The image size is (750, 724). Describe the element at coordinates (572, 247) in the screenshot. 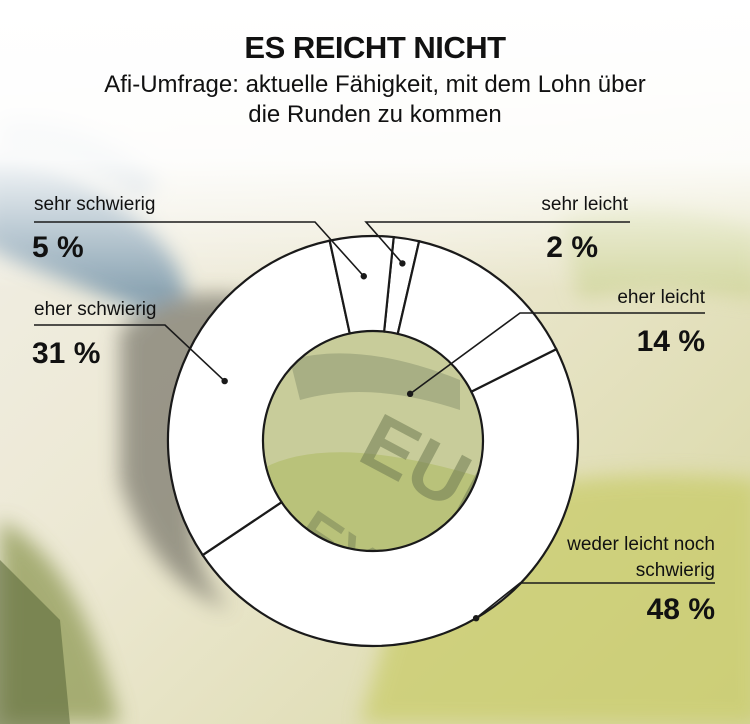

I see `value-sehr-leicht: 2 %` at that location.